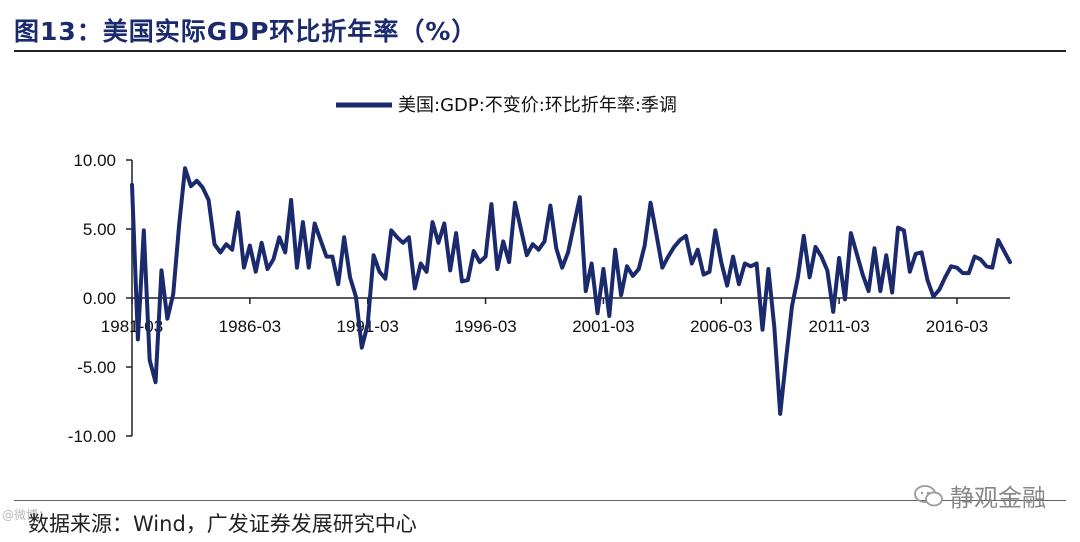 The image size is (1080, 542). What do you see at coordinates (721, 326) in the screenshot?
I see `x-tick-label: 2006-03` at bounding box center [721, 326].